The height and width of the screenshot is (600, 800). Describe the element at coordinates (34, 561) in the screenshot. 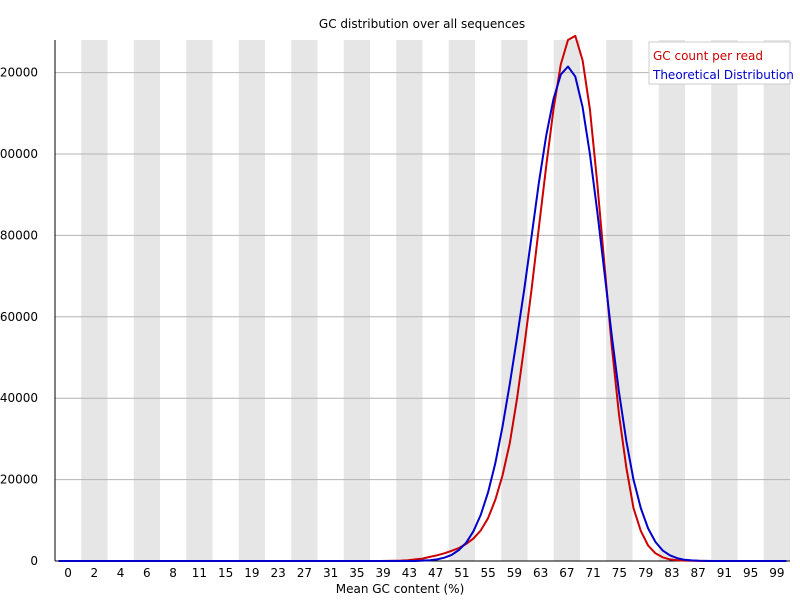

I see `y-tick-label: 0` at that location.